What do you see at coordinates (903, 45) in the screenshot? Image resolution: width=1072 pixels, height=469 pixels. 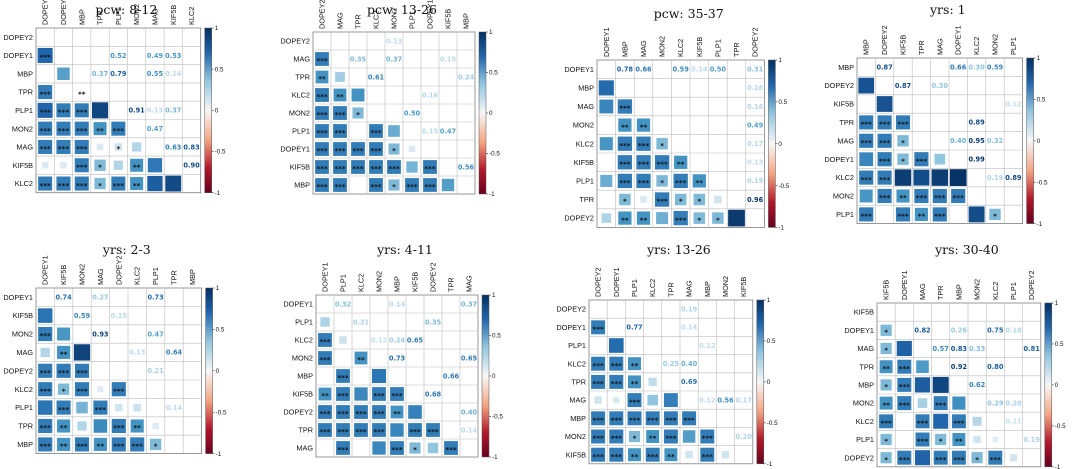 I see `col-label: KIF5B` at bounding box center [903, 45].